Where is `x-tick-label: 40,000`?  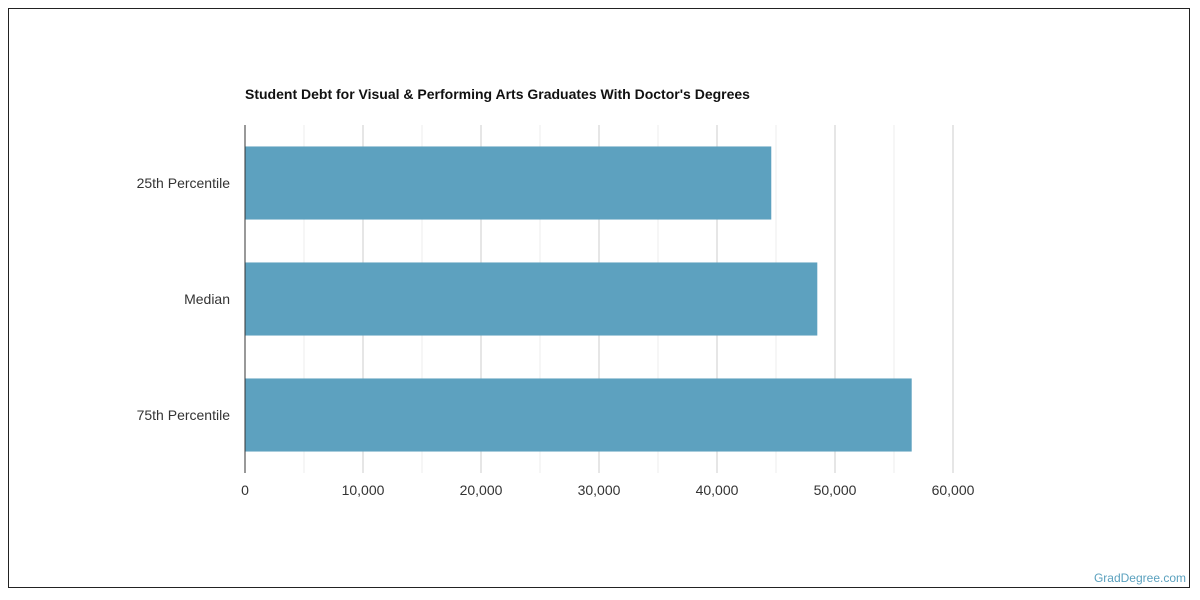 x-tick-label: 40,000 is located at coordinates (717, 490).